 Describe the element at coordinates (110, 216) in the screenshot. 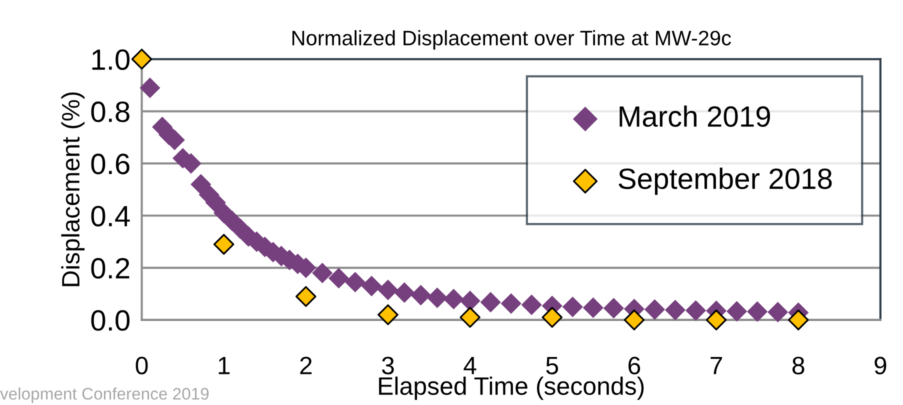

I see `y-tick-label: 0.4` at that location.